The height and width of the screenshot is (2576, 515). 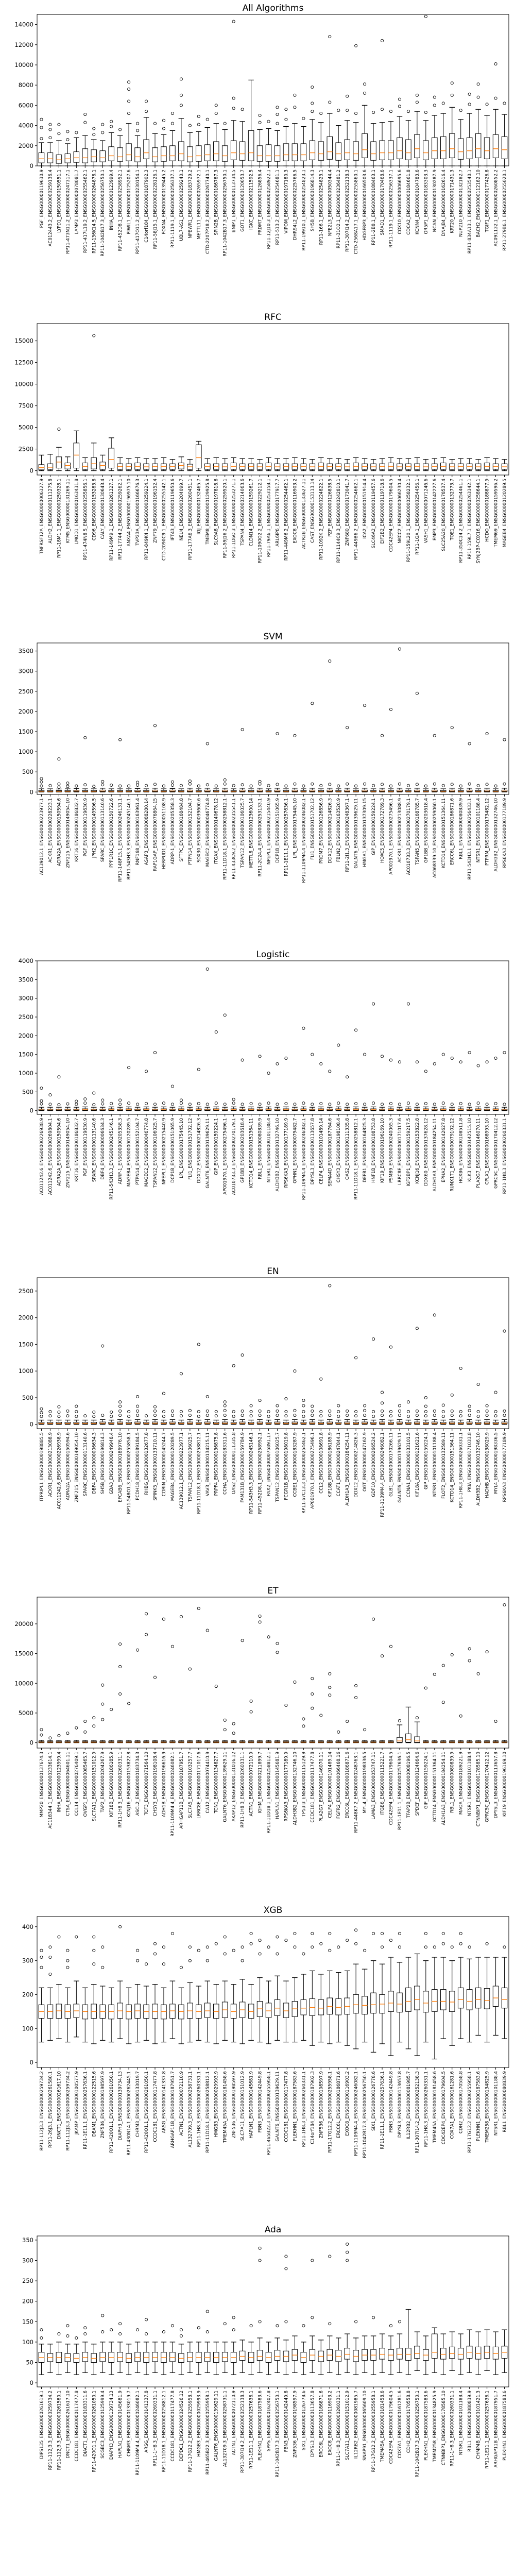 What do you see at coordinates (103, 1783) in the screenshot?
I see `x-tick-label: TAP2_ENSG00000204267.9` at bounding box center [103, 1783].